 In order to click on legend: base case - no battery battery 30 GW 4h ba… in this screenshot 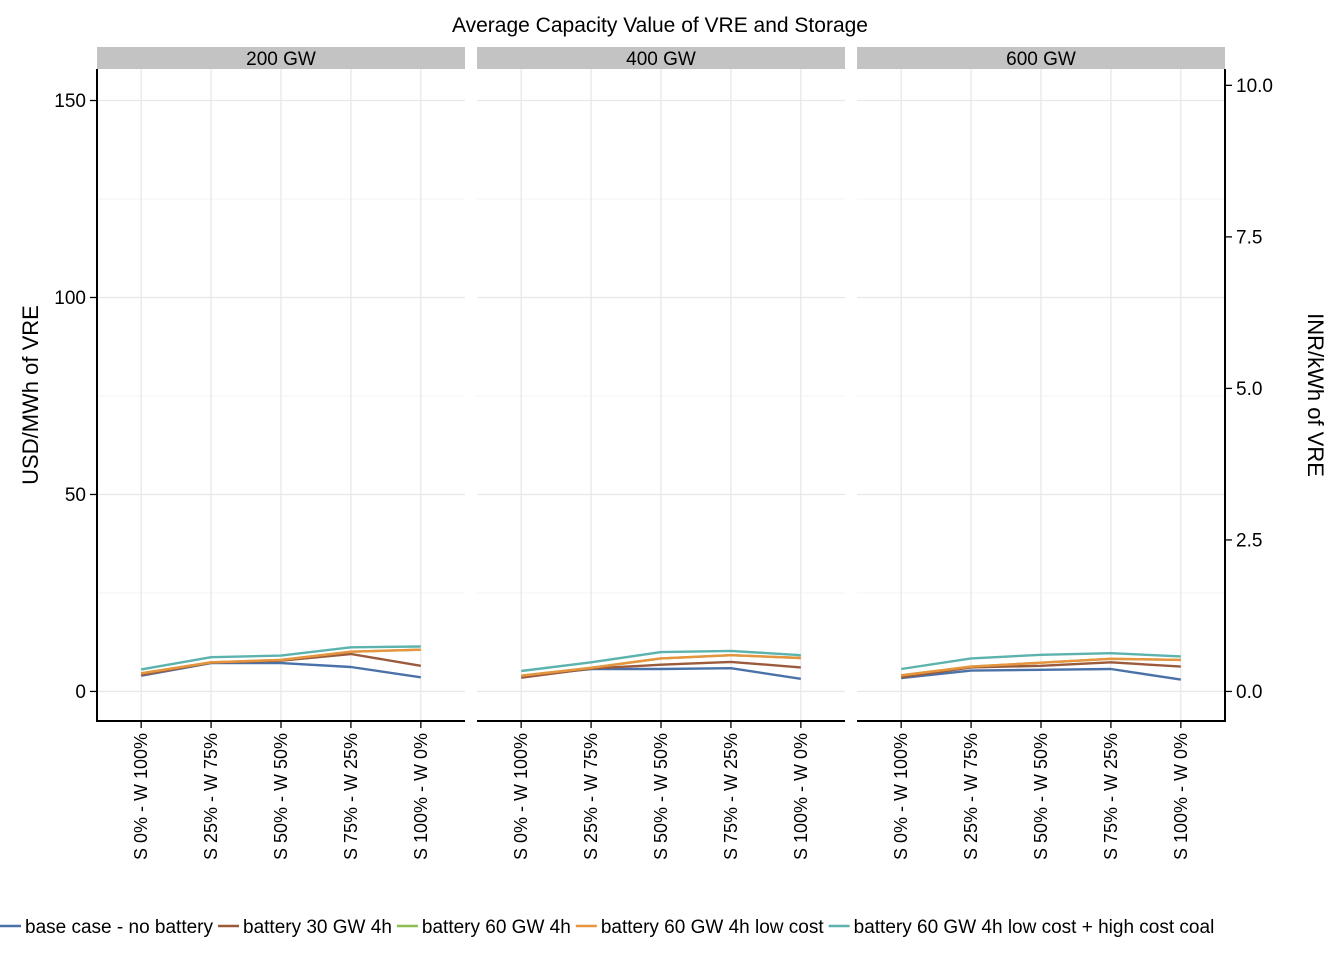, I will do `click(607, 927)`.